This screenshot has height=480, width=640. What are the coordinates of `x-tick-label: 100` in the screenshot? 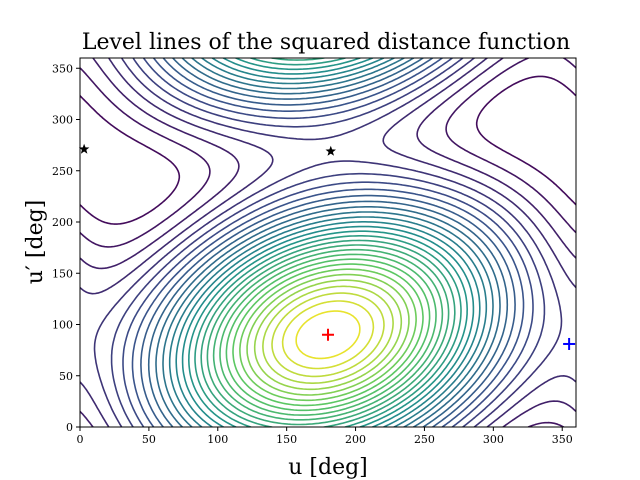 It's located at (217, 439).